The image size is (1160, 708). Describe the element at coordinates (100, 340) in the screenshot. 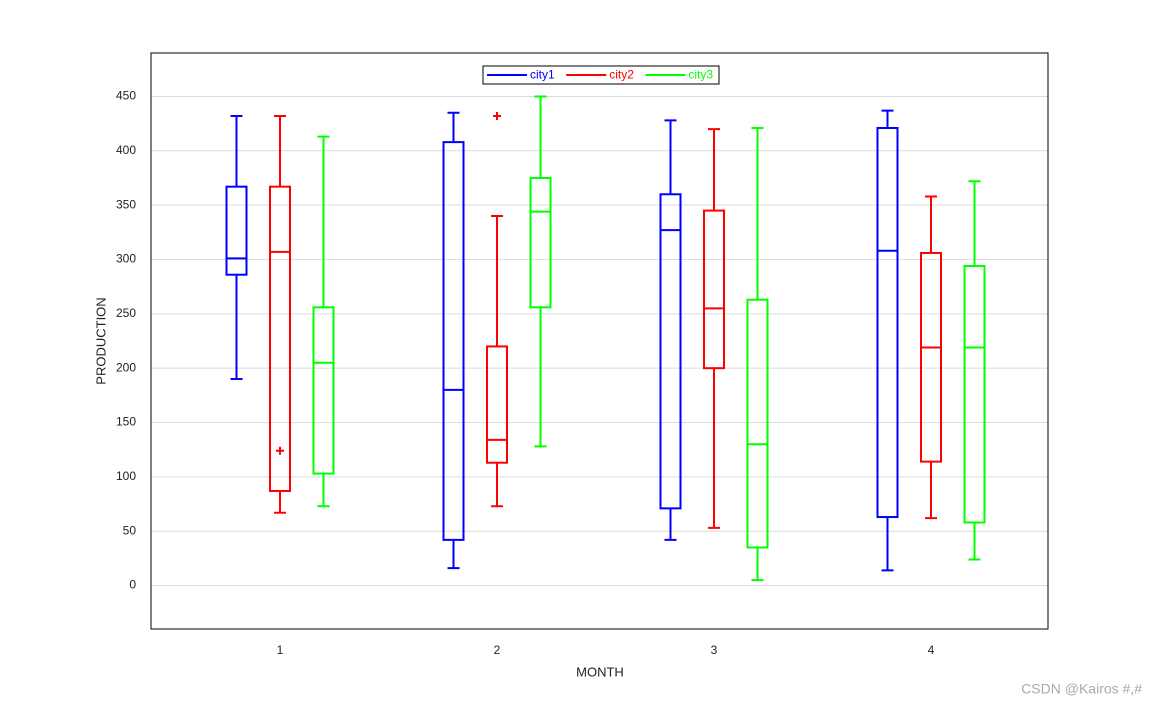

I see `y-axis-label: PRODUCTION` at that location.